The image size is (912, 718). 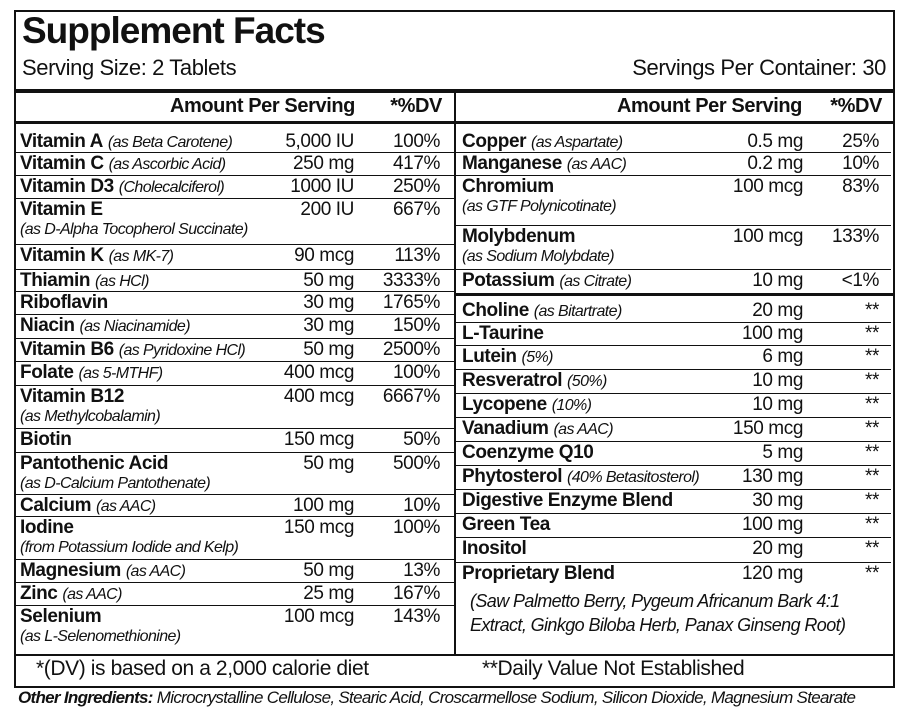 What do you see at coordinates (676, 357) in the screenshot?
I see `nutrient-row: Lutein (5%) 6 mg **` at bounding box center [676, 357].